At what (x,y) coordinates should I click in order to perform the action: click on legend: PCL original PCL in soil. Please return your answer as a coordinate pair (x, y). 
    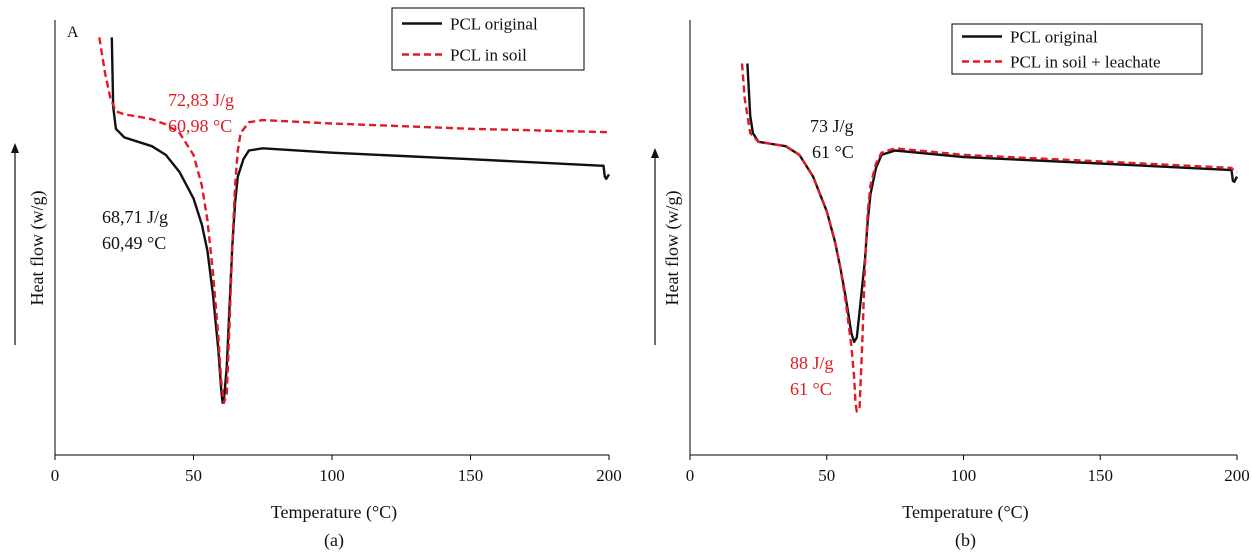
    Looking at the image, I should click on (488, 39).